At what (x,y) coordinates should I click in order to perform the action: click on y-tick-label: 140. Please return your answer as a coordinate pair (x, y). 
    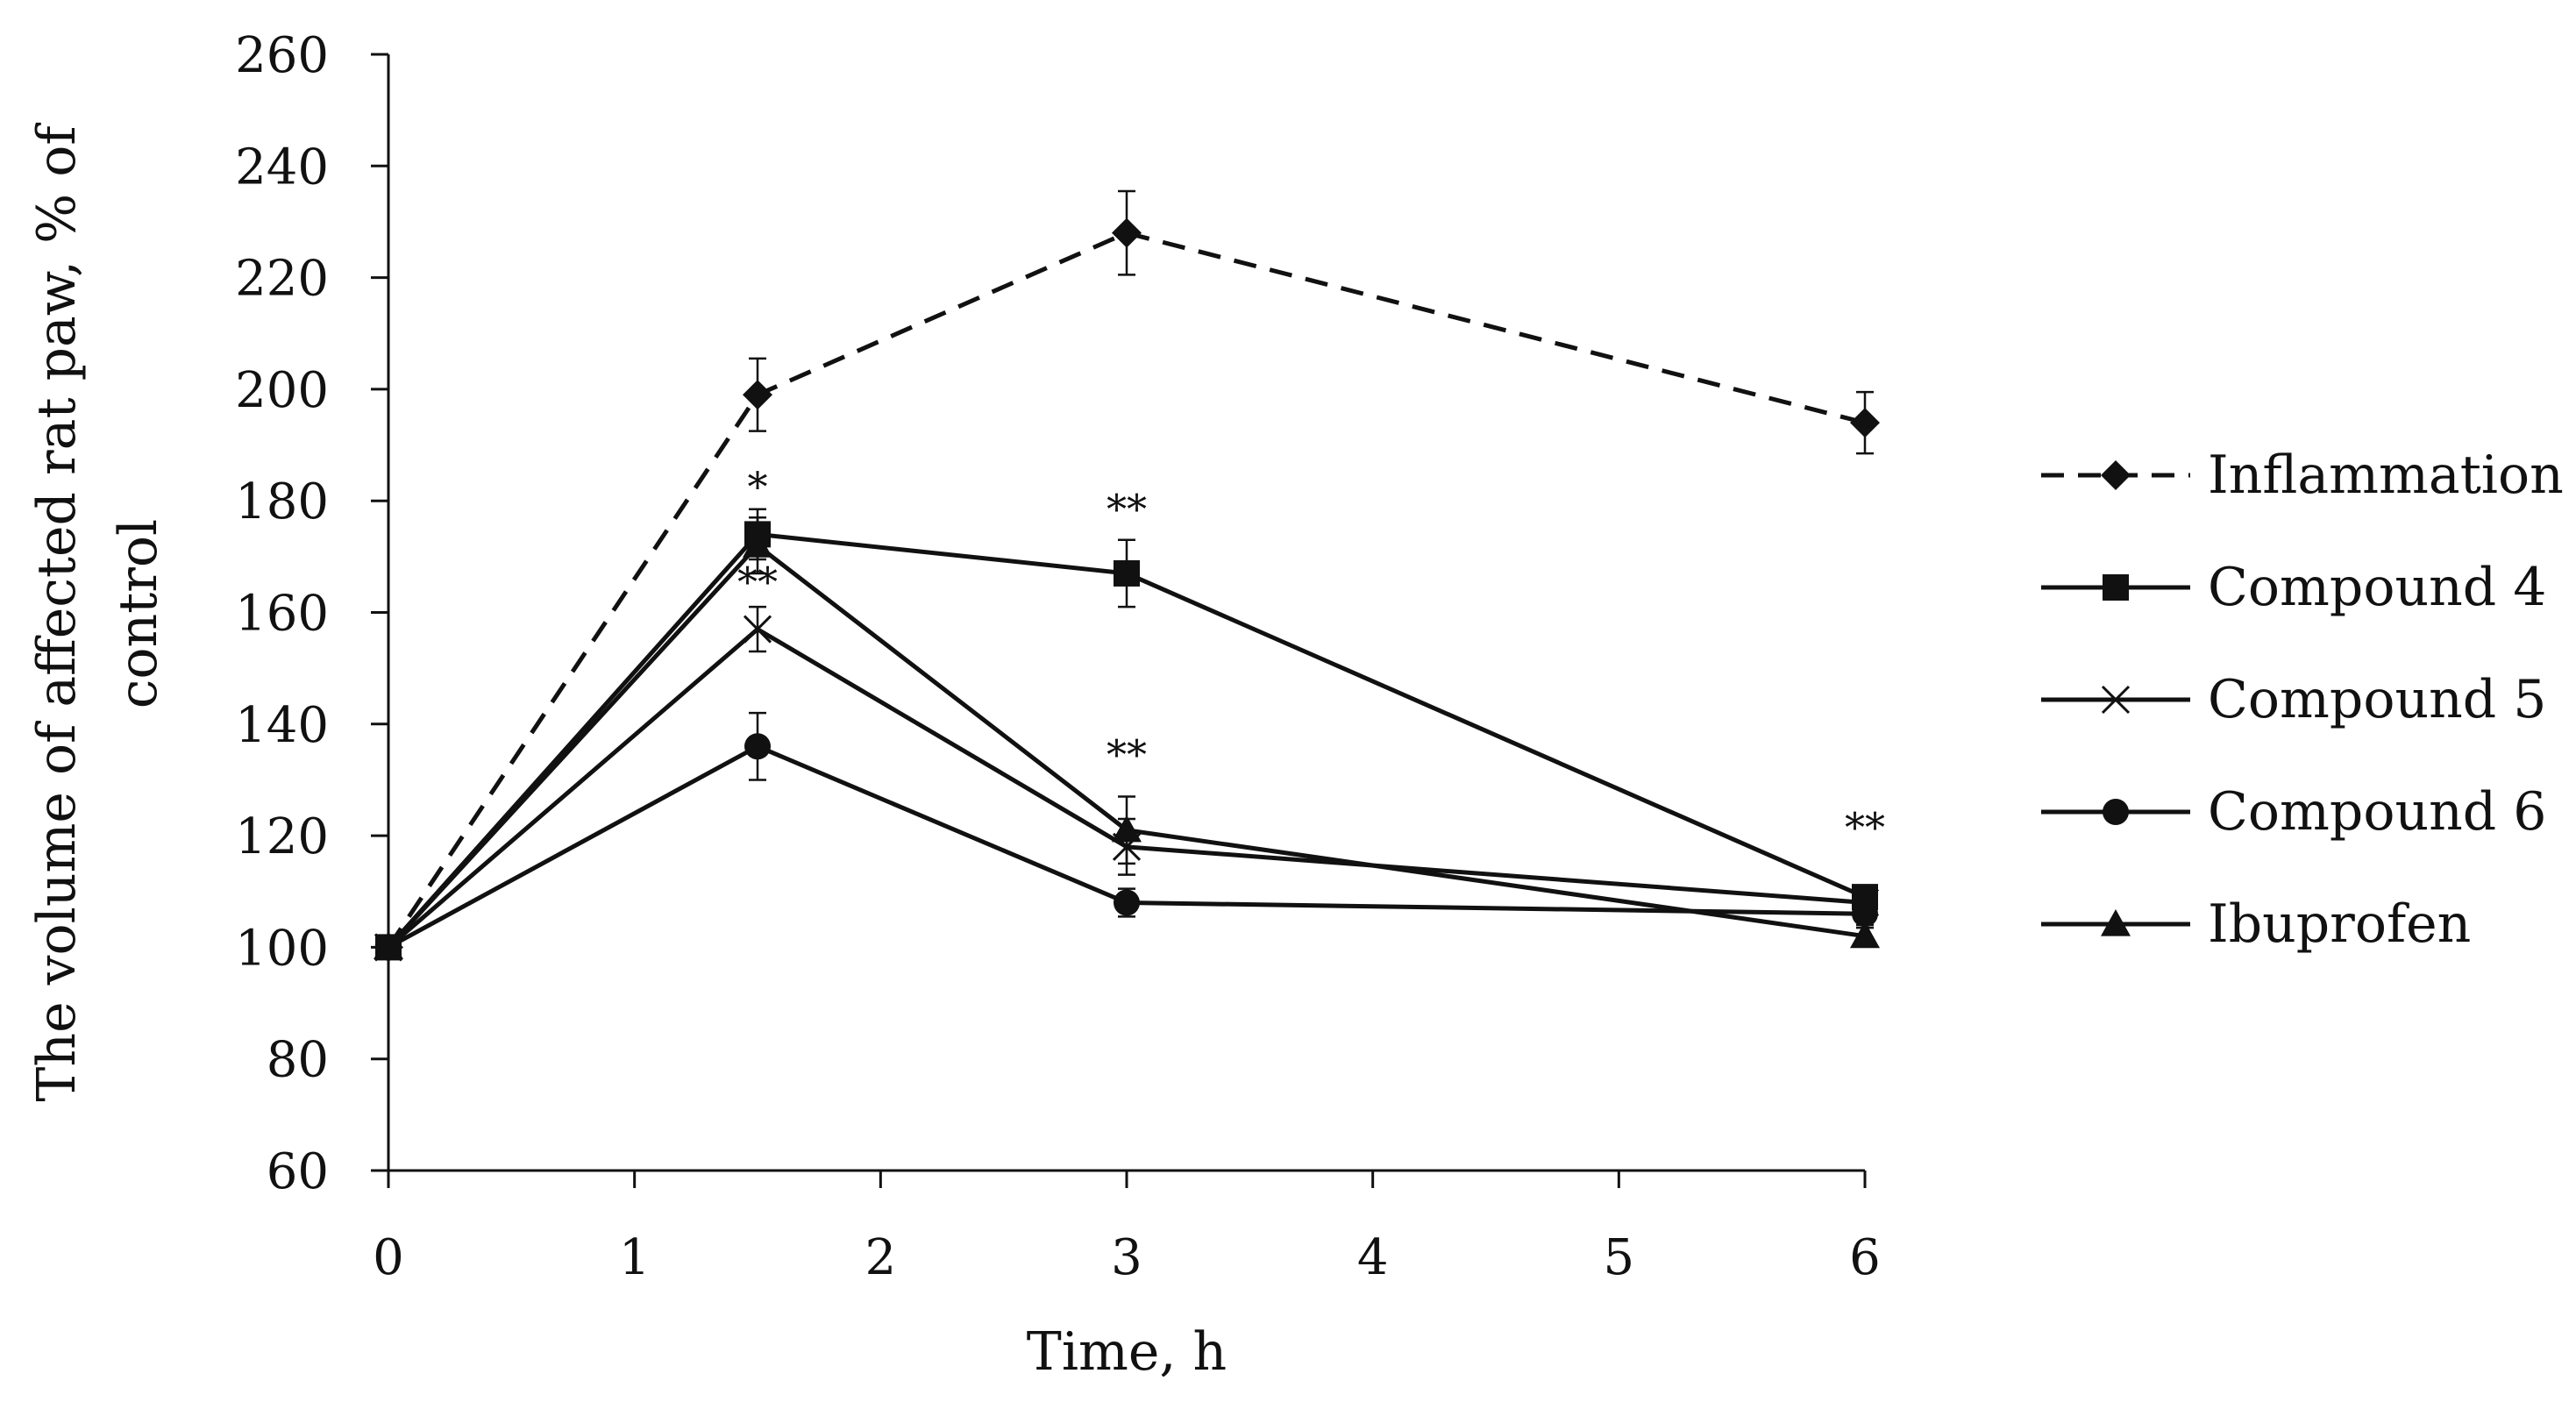
    Looking at the image, I should click on (282, 726).